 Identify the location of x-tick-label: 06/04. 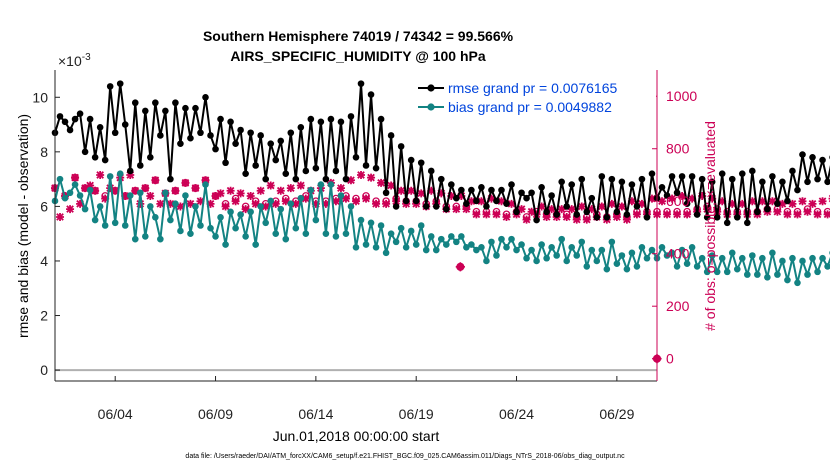
(115, 414).